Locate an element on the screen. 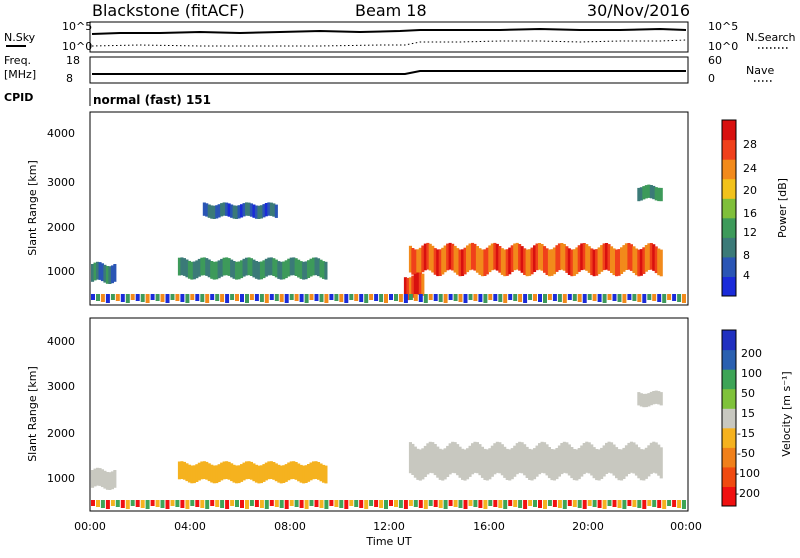 The height and width of the screenshot is (558, 800). velocity-cbar-tick-neg15: -15 is located at coordinates (746, 433).